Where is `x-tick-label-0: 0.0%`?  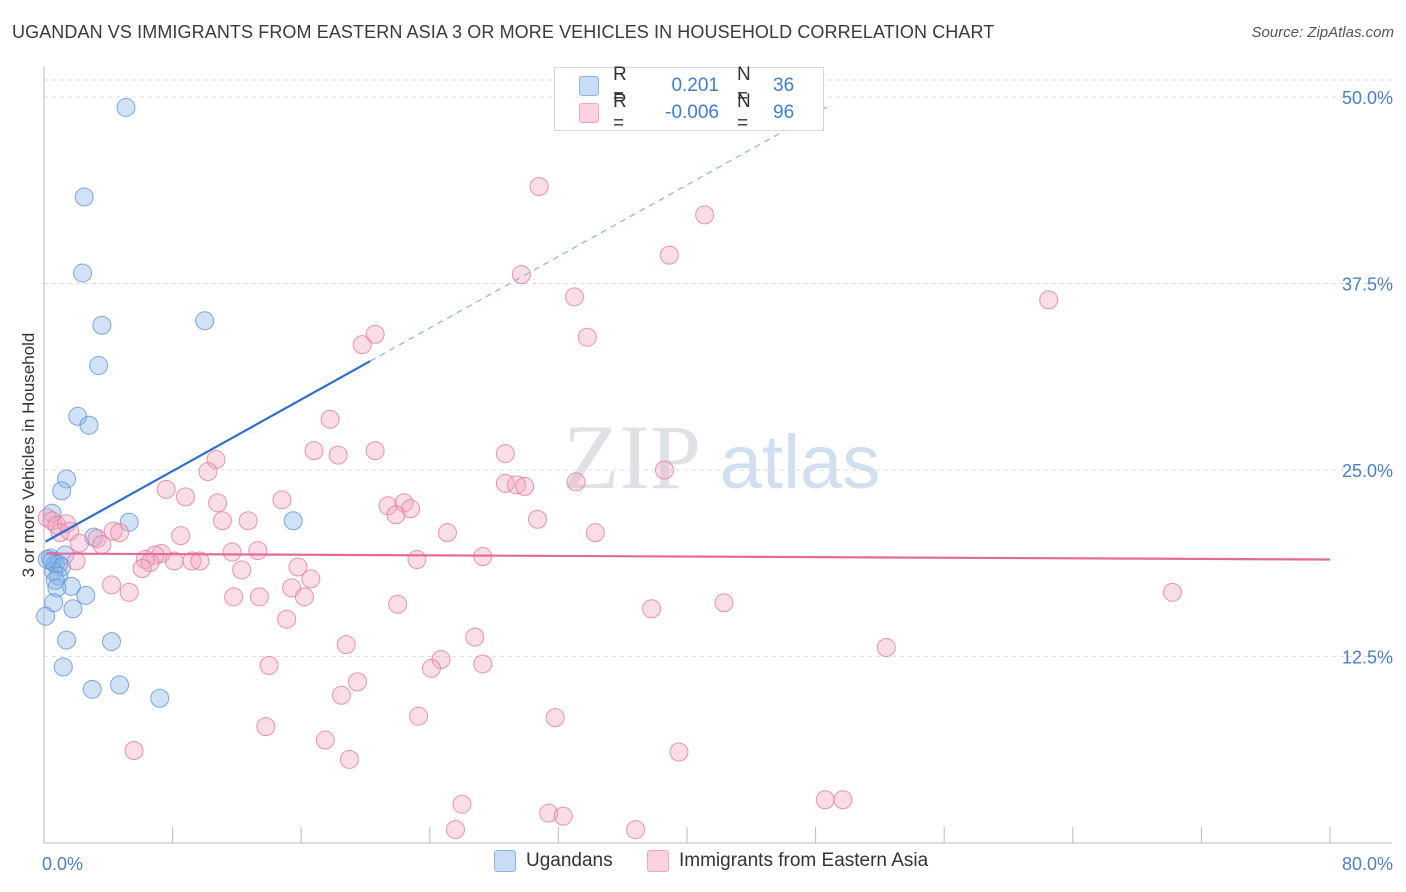
x-tick-label-0: 0.0% is located at coordinates (62, 864).